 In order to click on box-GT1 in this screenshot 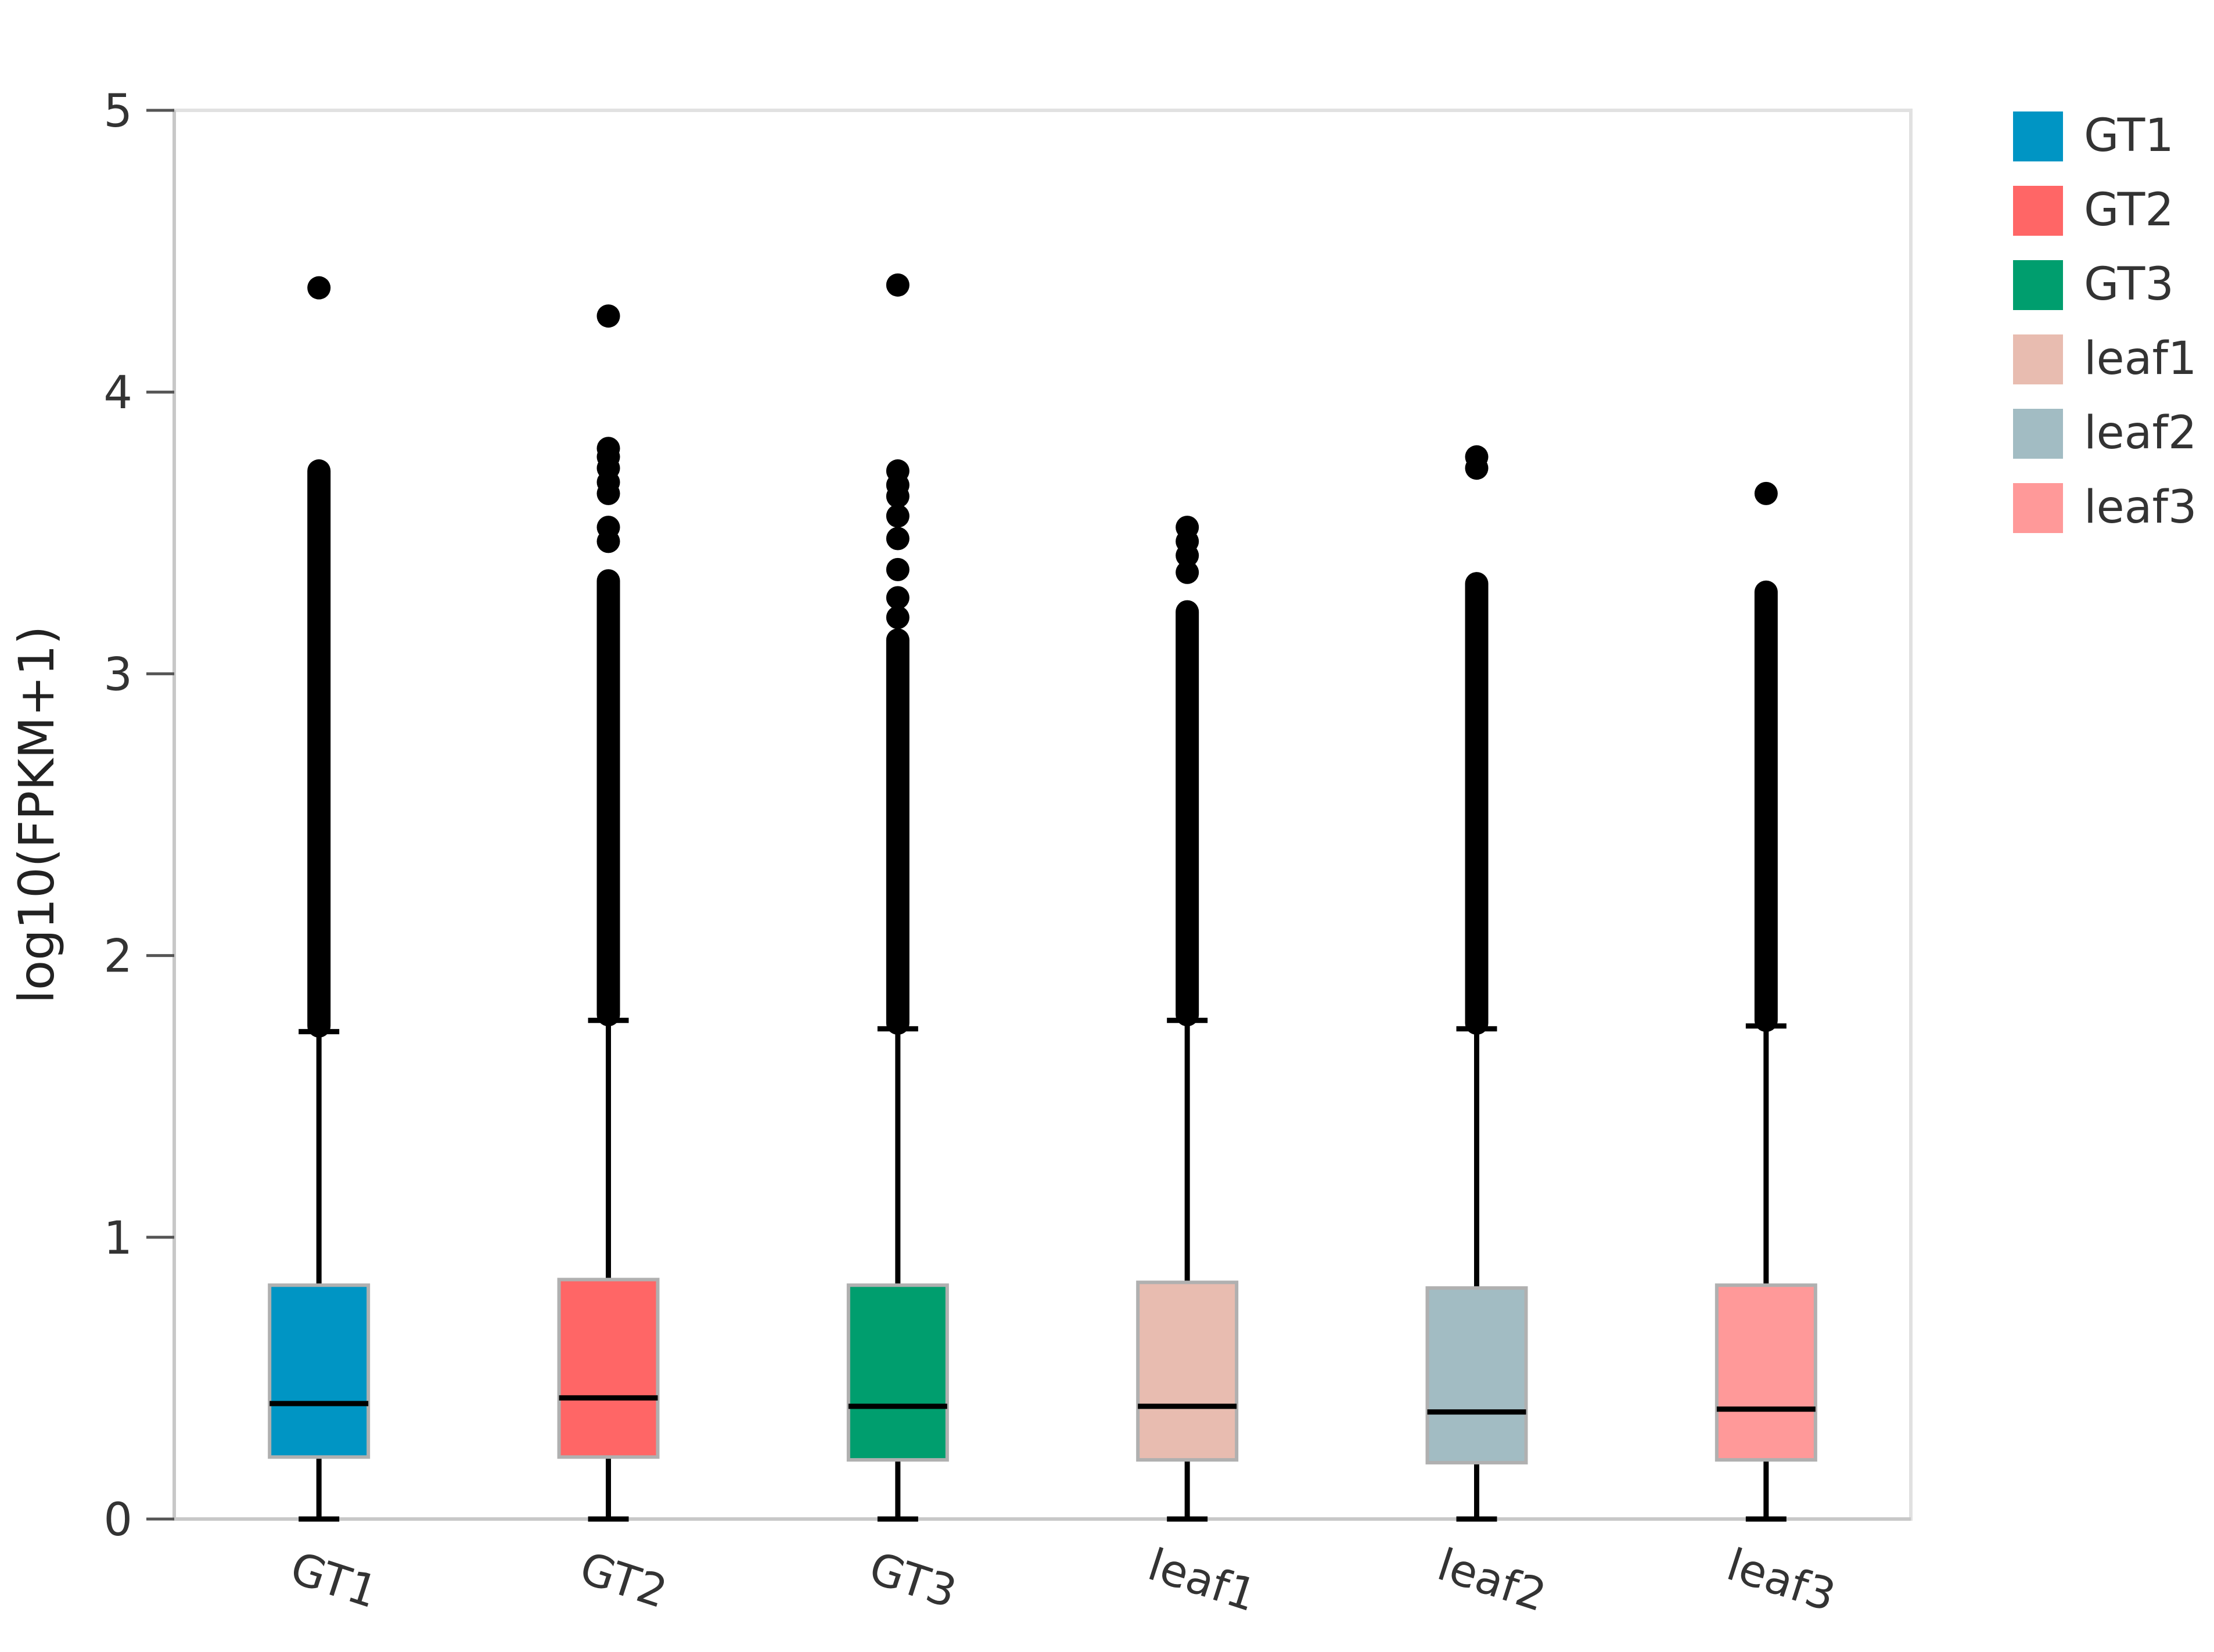, I will do `click(319, 1371)`.